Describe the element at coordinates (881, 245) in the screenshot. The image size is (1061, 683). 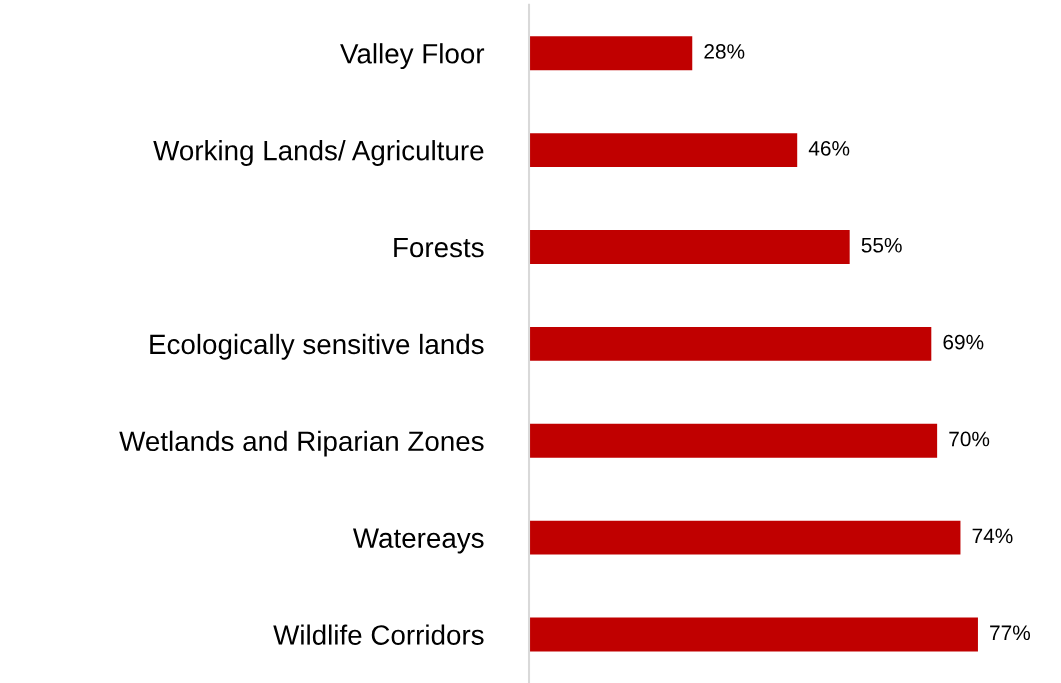
I see `data-label: 55%` at that location.